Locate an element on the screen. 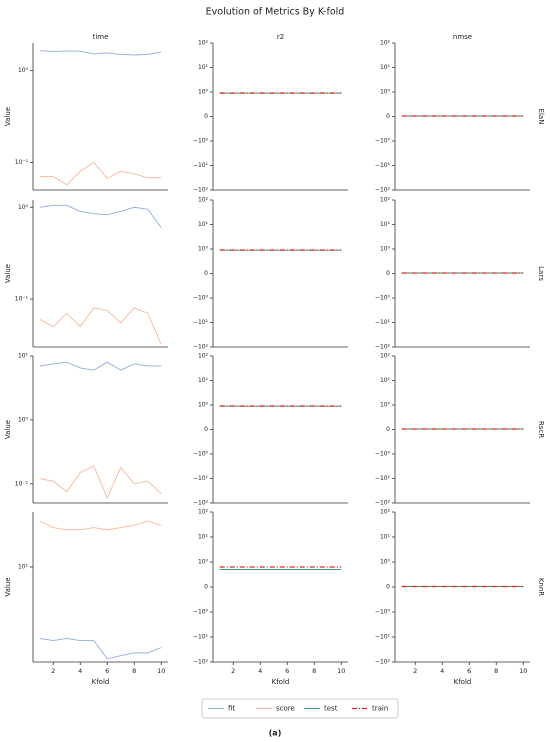 This screenshot has width=550, height=742. panel-title: r2 is located at coordinates (280, 37).